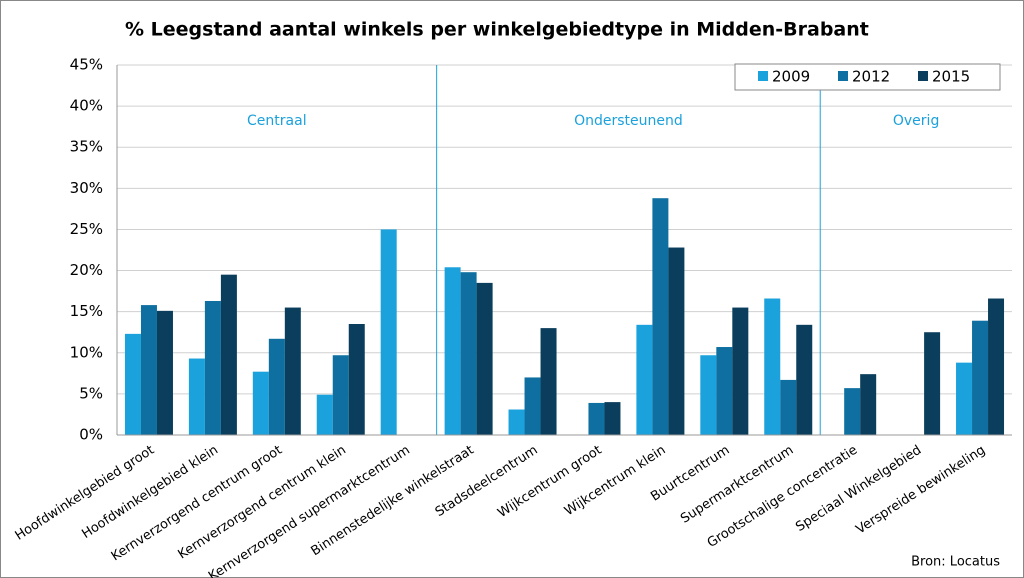 The width and height of the screenshot is (1024, 578). What do you see at coordinates (86, 147) in the screenshot?
I see `y-tick-label: 35%` at bounding box center [86, 147].